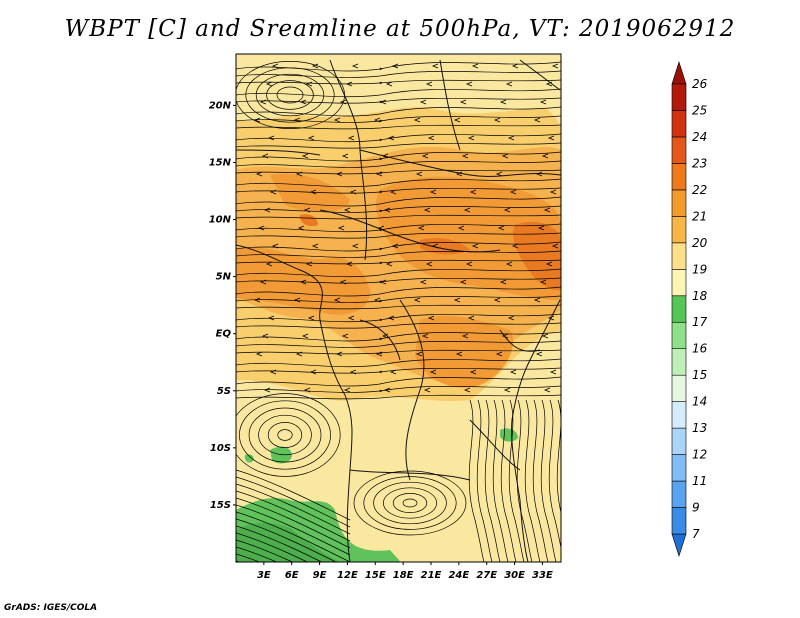 This screenshot has height=618, width=800. I want to click on colorbar-level-label: 15, so click(699, 375).